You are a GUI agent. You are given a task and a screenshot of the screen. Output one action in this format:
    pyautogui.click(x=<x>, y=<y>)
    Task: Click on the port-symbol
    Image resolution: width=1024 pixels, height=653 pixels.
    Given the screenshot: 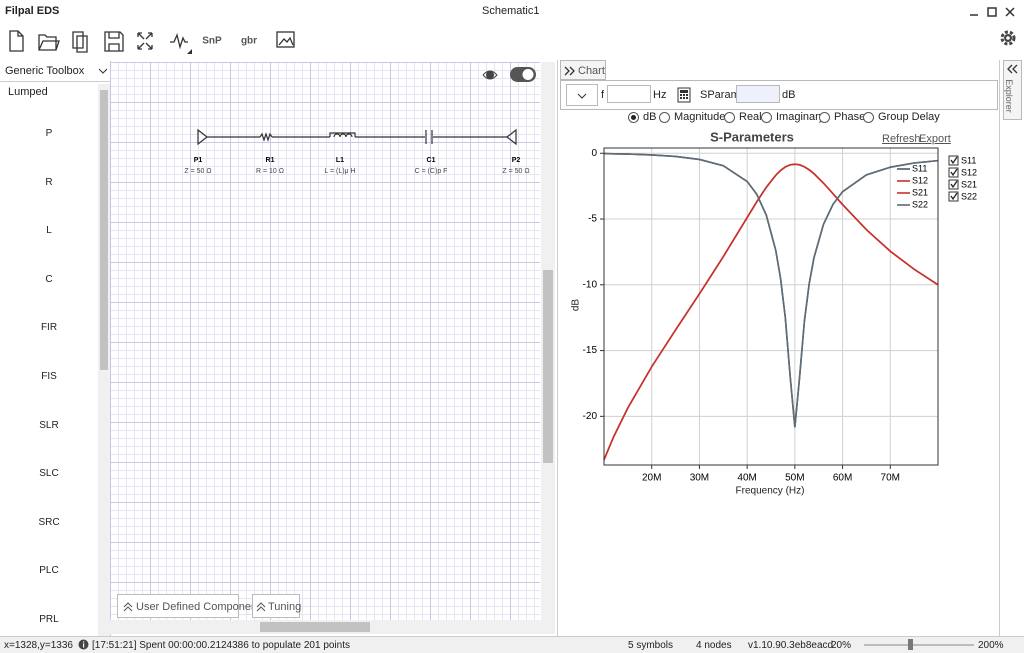 What is the action you would take?
    pyautogui.click(x=511, y=137)
    